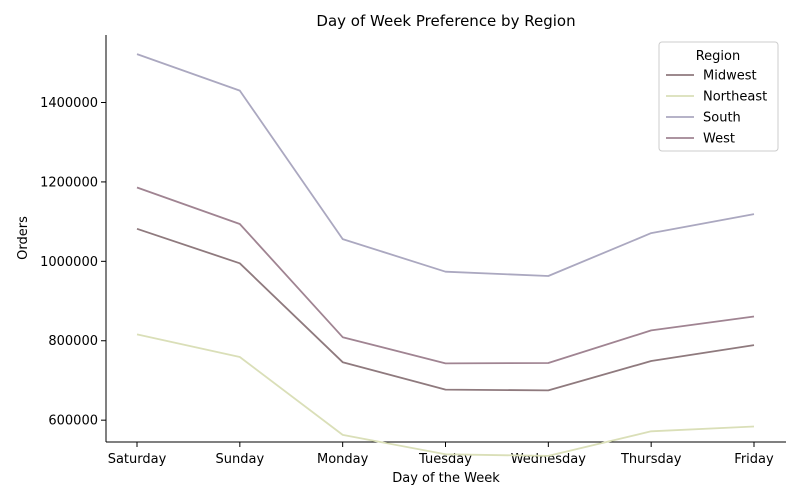 The height and width of the screenshot is (500, 800). What do you see at coordinates (722, 118) in the screenshot?
I see `legend-label: South` at bounding box center [722, 118].